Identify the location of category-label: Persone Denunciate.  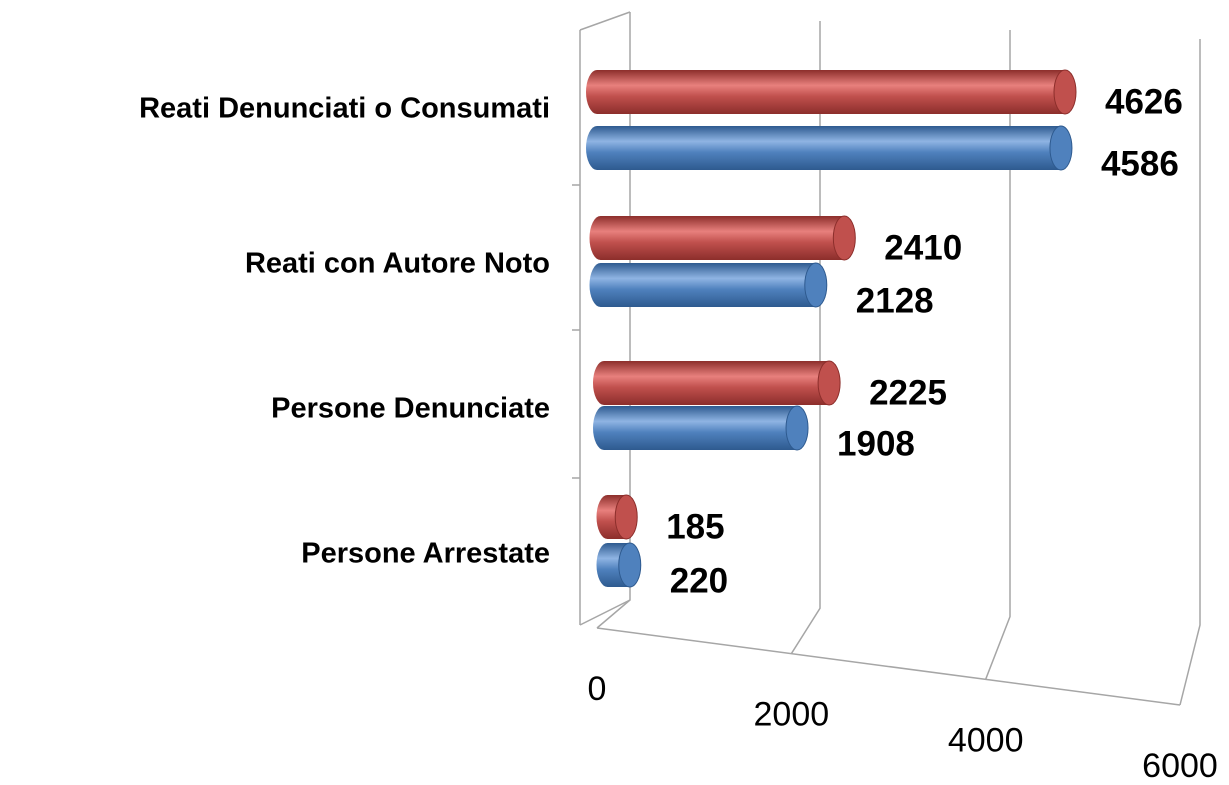
(410, 409).